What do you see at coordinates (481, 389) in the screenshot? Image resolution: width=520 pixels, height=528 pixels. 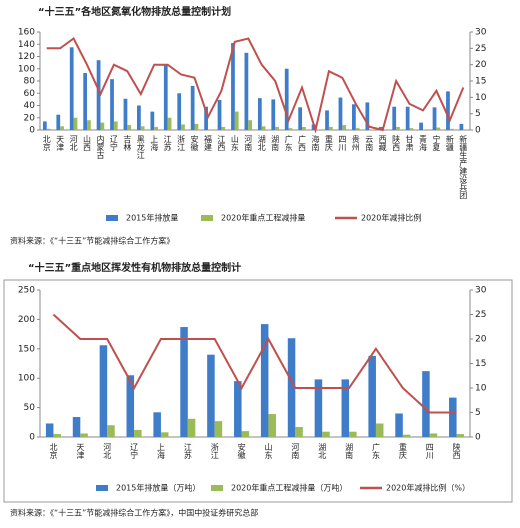 I see `y2-tick-label: 10` at bounding box center [481, 389].